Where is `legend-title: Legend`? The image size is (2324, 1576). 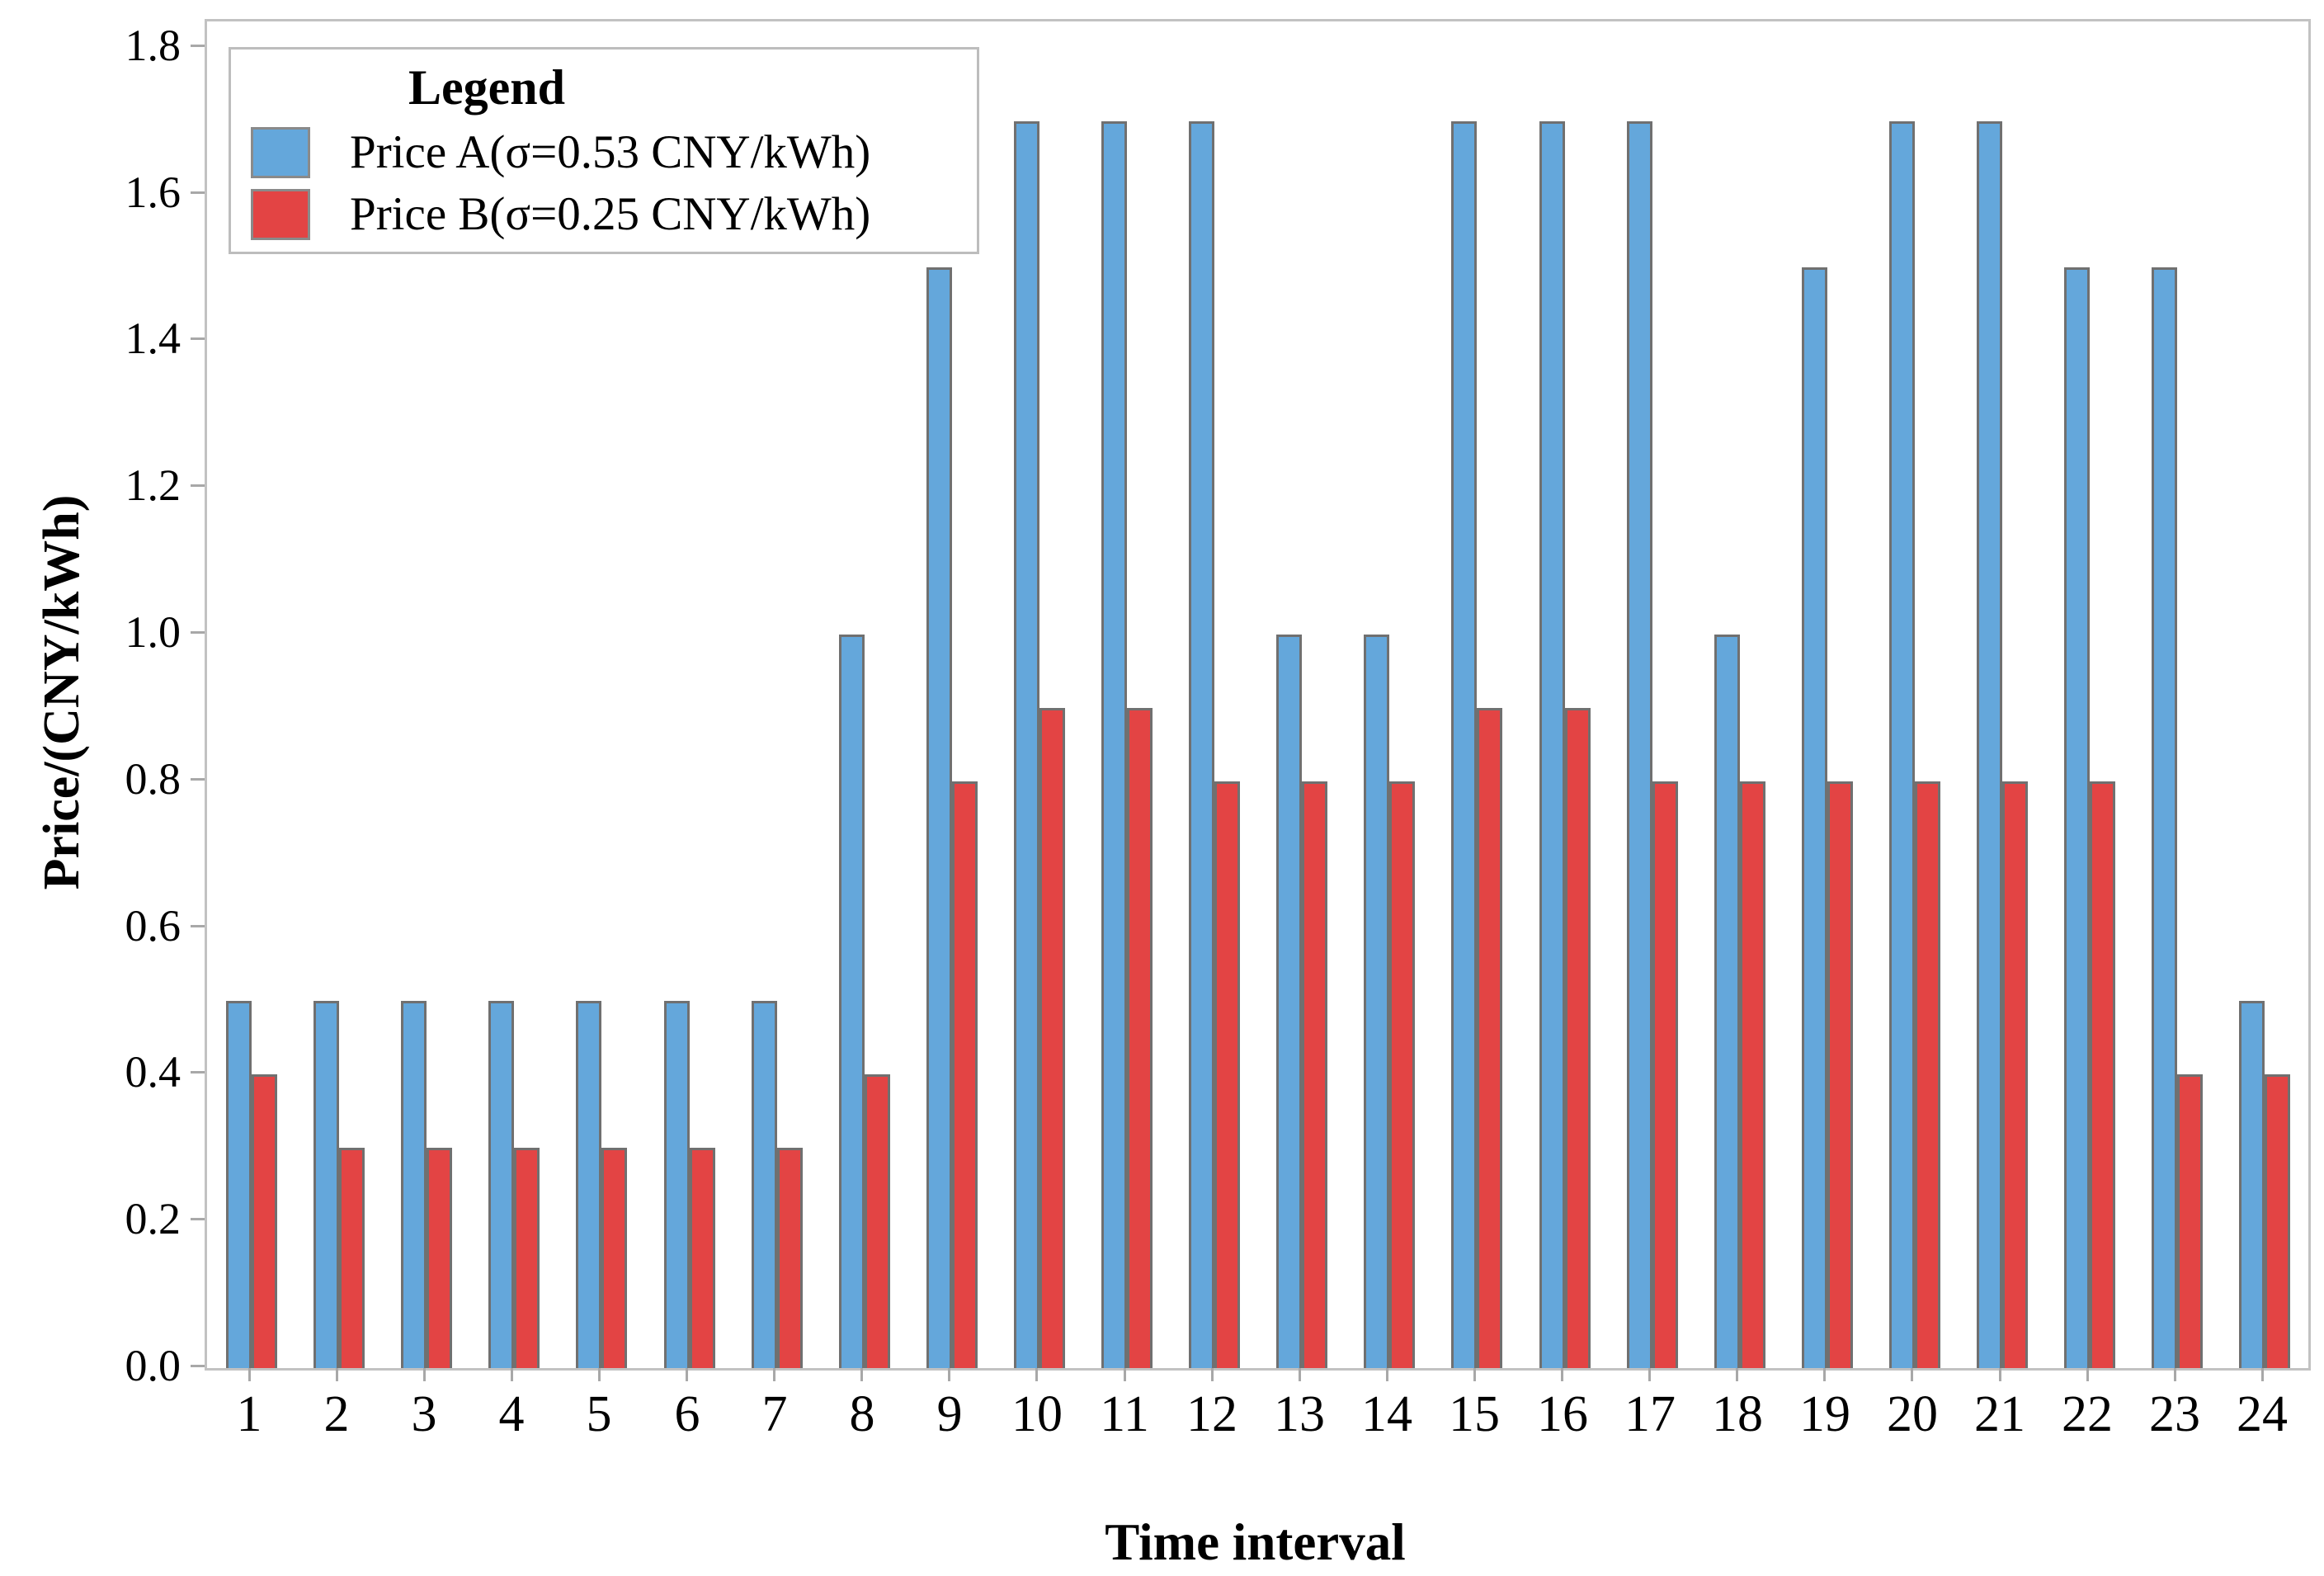
legend-title: Legend is located at coordinates (487, 87).